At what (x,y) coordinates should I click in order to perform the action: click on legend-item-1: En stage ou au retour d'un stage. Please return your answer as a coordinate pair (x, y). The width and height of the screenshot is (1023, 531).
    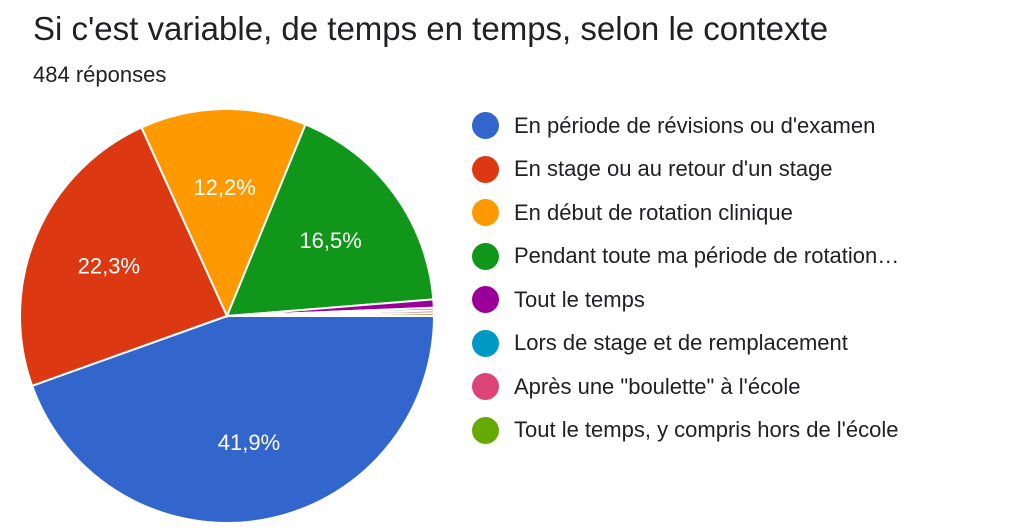
    Looking at the image, I should click on (685, 170).